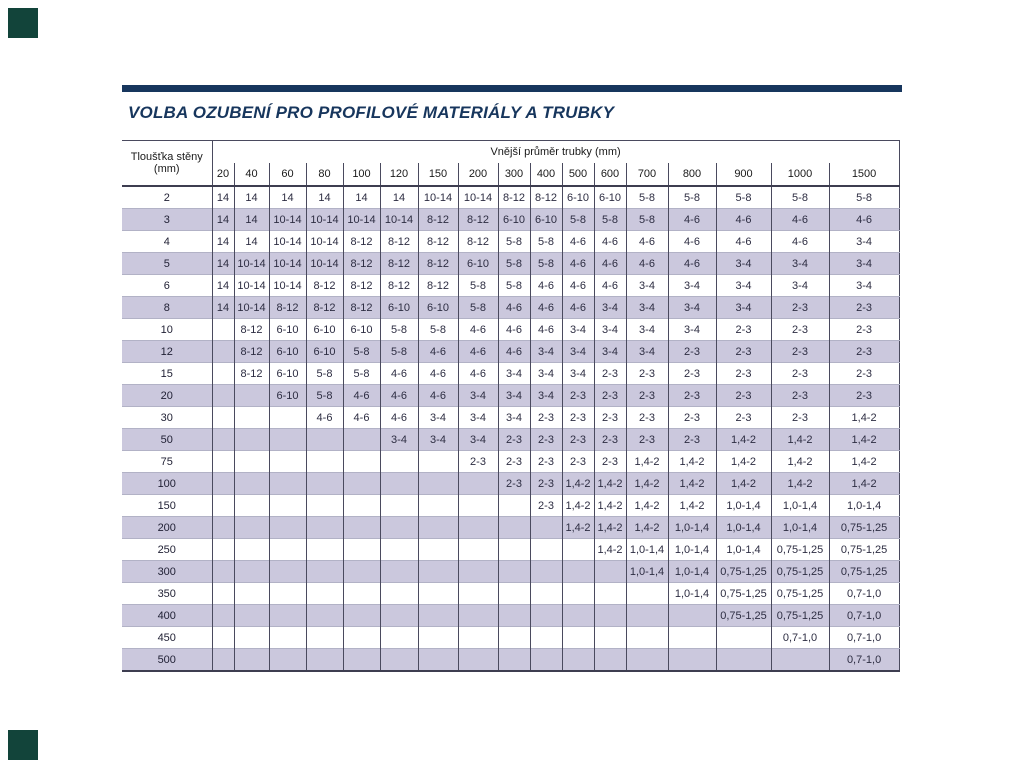 The width and height of the screenshot is (1024, 768). Describe the element at coordinates (167, 549) in the screenshot. I see `row-label: 250` at that location.